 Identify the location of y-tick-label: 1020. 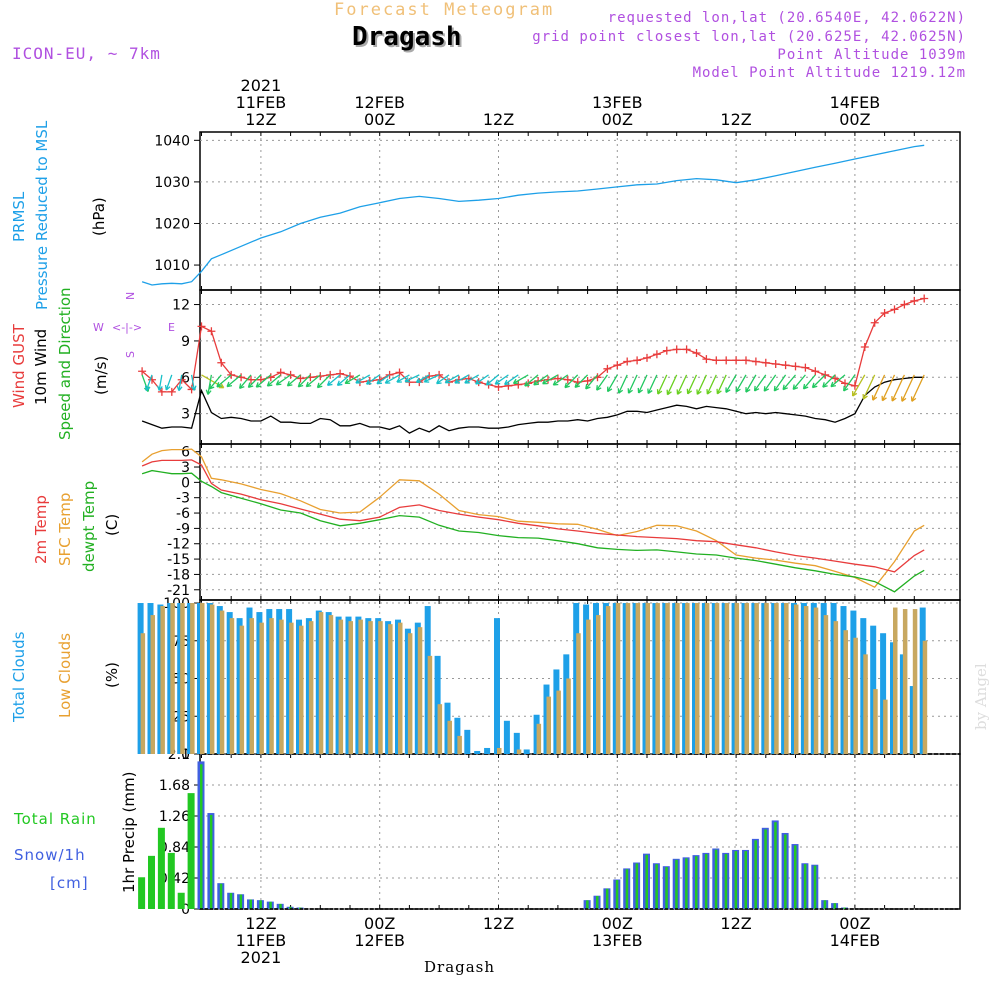
(172, 224).